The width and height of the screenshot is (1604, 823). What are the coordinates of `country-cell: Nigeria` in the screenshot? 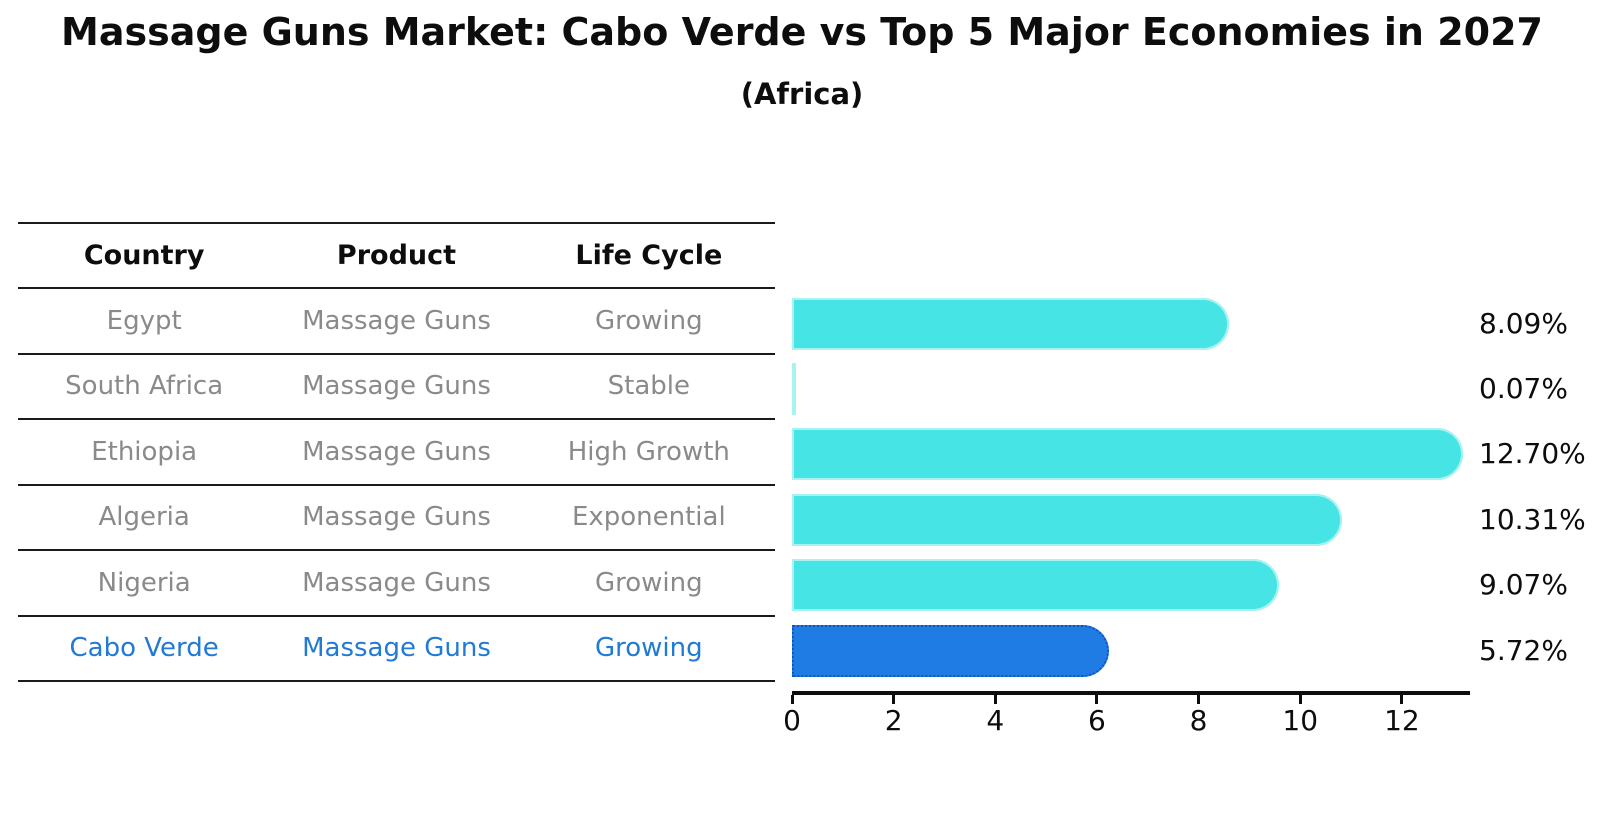 It's located at (144, 582).